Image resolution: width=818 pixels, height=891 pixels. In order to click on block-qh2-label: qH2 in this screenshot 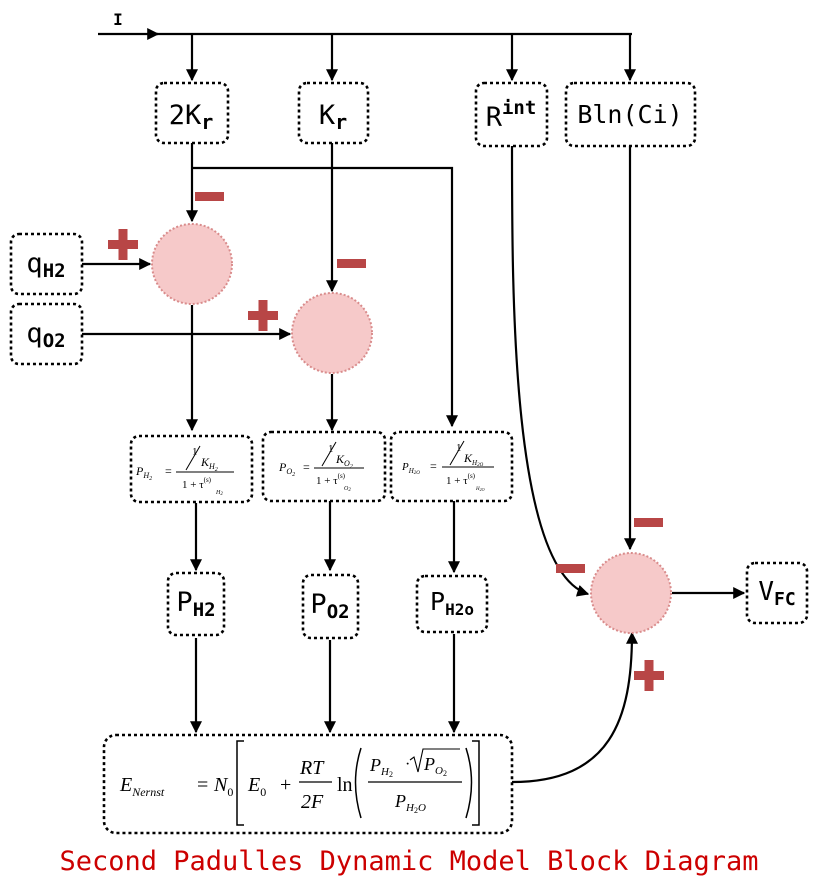, I will do `click(45, 265)`.